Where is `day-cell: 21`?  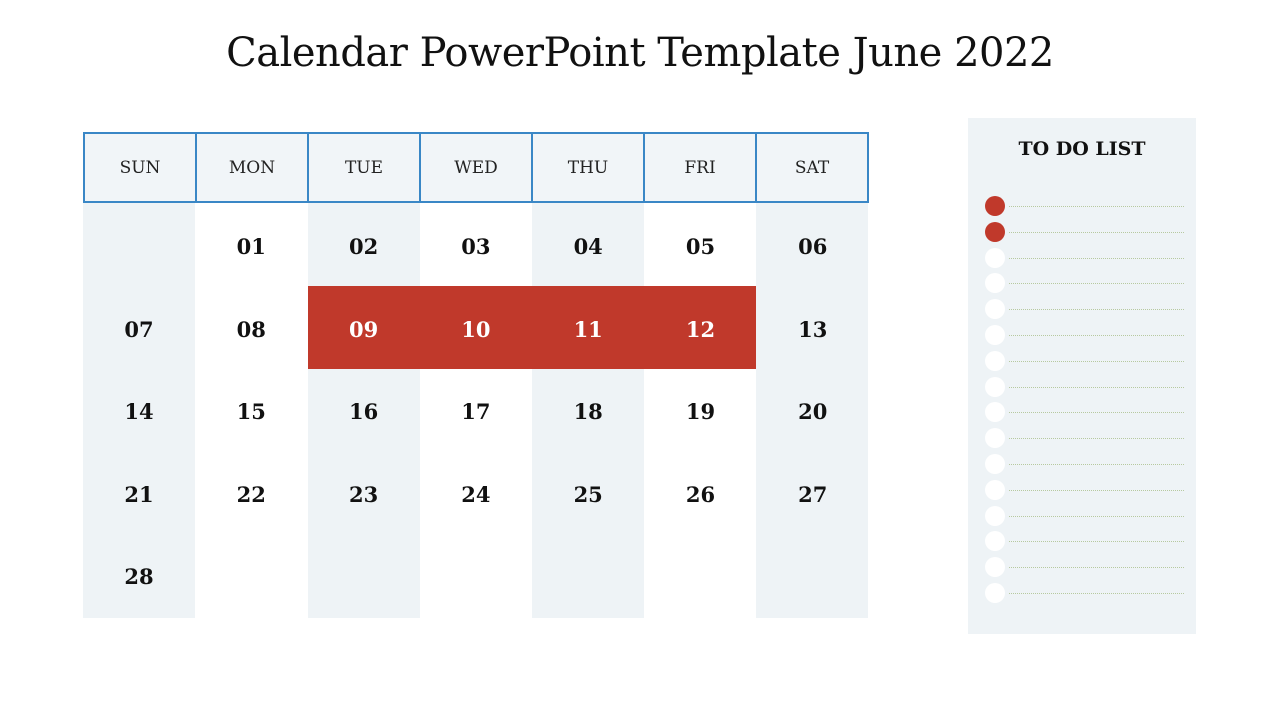 day-cell: 21 is located at coordinates (139, 494).